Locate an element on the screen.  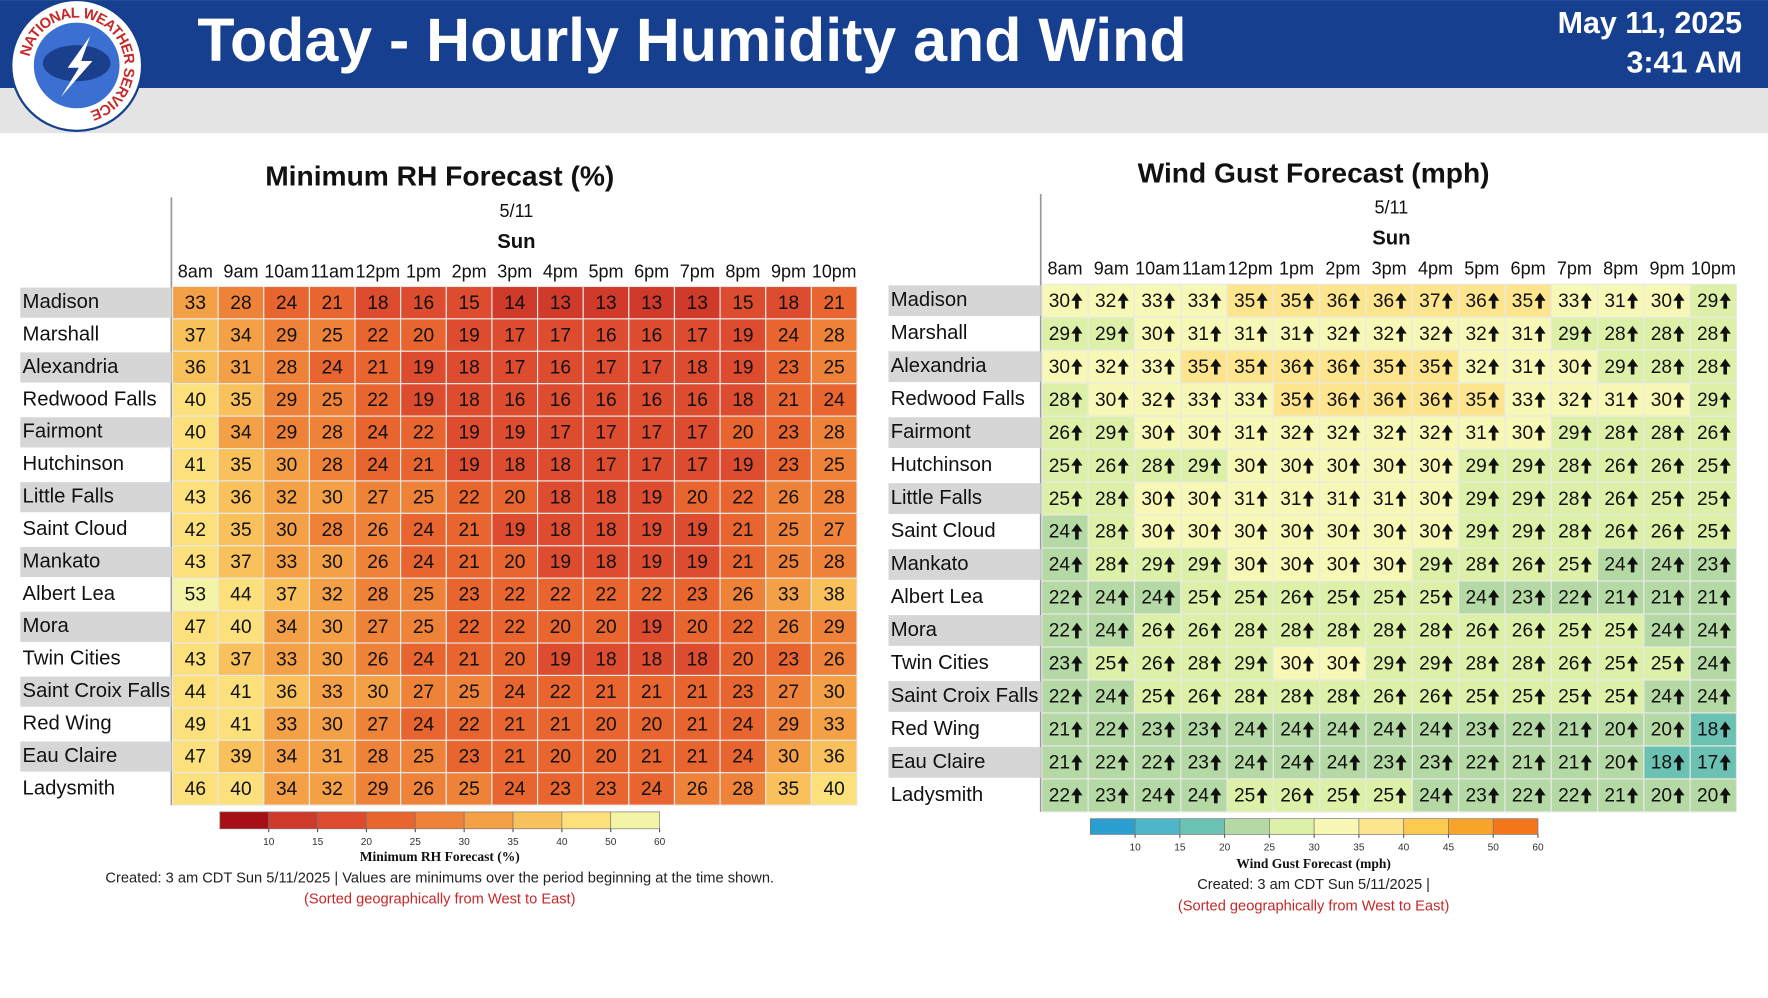
cell-value: 41 is located at coordinates (240, 692).